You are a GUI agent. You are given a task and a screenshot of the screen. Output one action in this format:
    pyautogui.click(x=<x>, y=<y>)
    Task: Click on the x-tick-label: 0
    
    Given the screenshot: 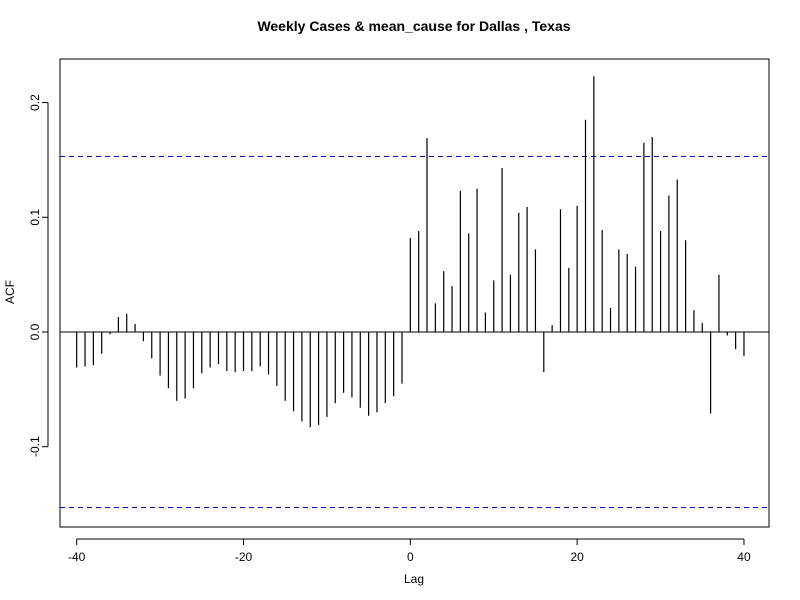 What is the action you would take?
    pyautogui.click(x=410, y=557)
    